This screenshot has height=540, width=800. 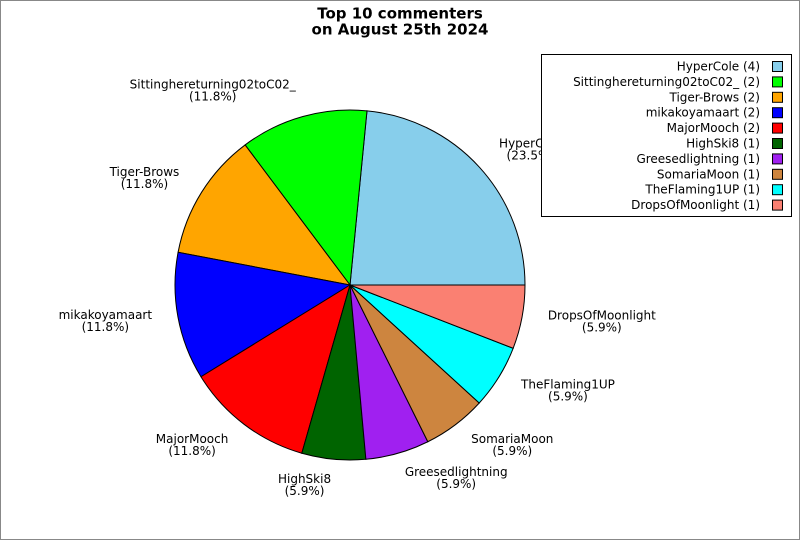 I want to click on chart-title: Top 10 commenters, so click(x=400, y=14).